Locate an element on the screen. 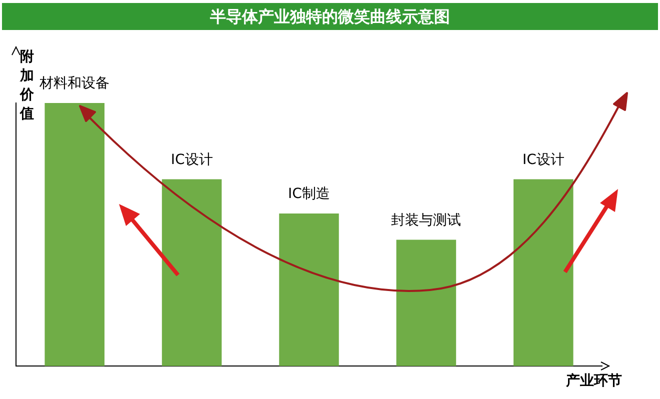 The width and height of the screenshot is (660, 399). x-axis-title: 产业环节 is located at coordinates (594, 381).